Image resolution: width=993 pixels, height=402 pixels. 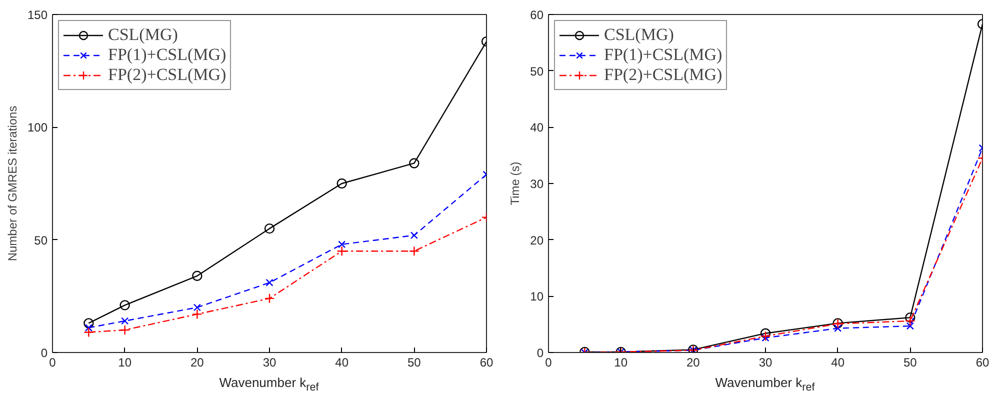 I want to click on y-tick-label: 60, so click(x=537, y=15).